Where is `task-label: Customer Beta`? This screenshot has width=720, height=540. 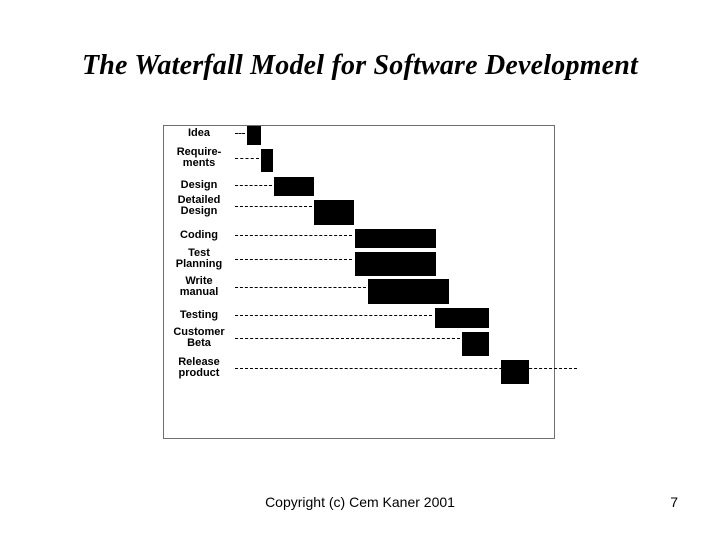 task-label: Customer Beta is located at coordinates (199, 337).